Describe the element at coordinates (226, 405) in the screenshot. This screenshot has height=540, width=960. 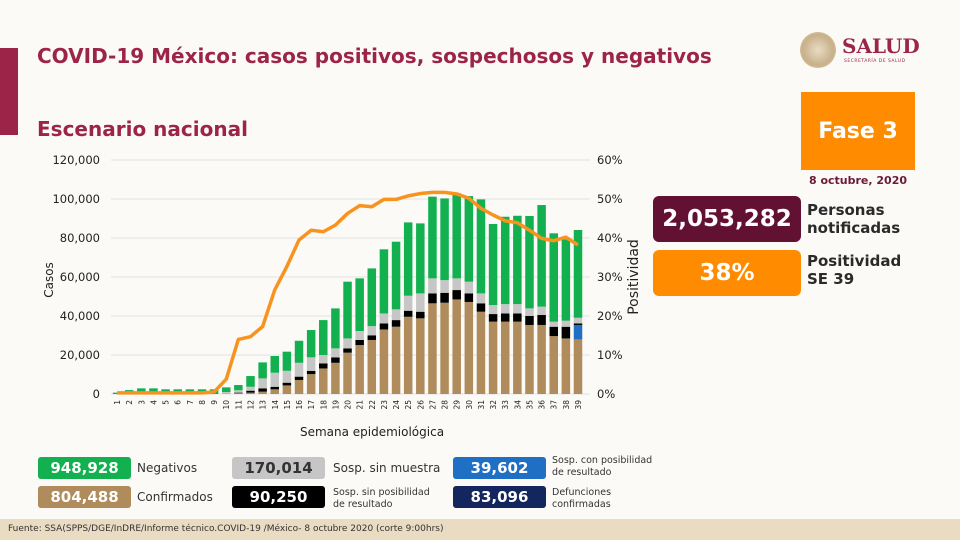
I see `x-tick-label: 10` at that location.